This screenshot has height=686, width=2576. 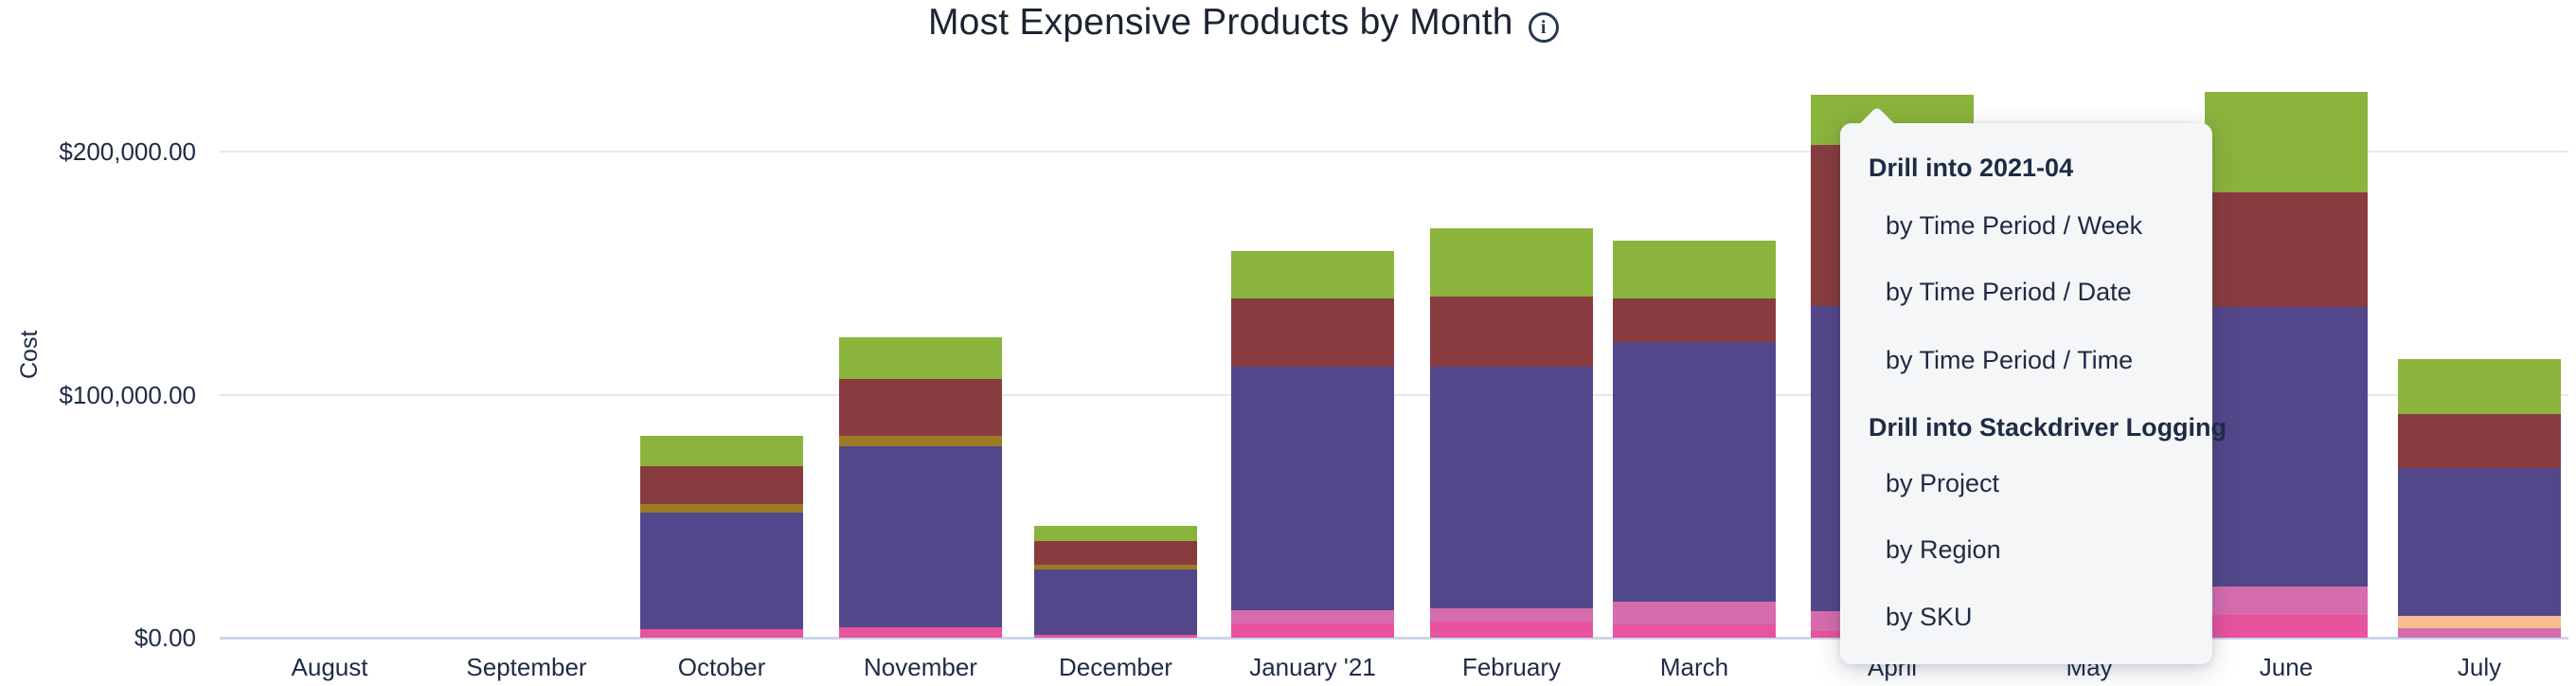 What do you see at coordinates (2286, 667) in the screenshot?
I see `x-axis-label-june: June` at bounding box center [2286, 667].